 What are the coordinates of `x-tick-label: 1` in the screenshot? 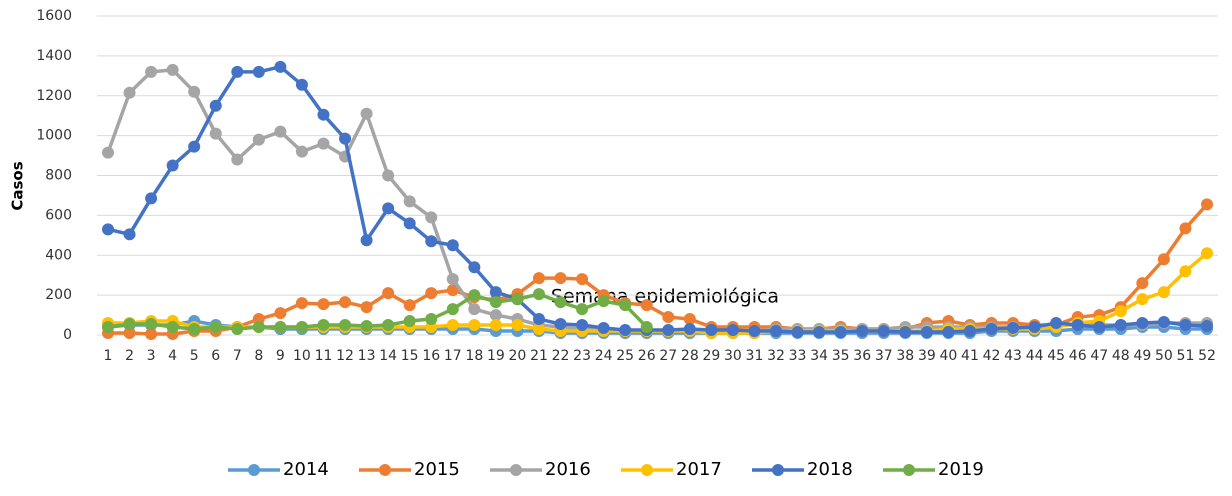 It's located at (108, 356).